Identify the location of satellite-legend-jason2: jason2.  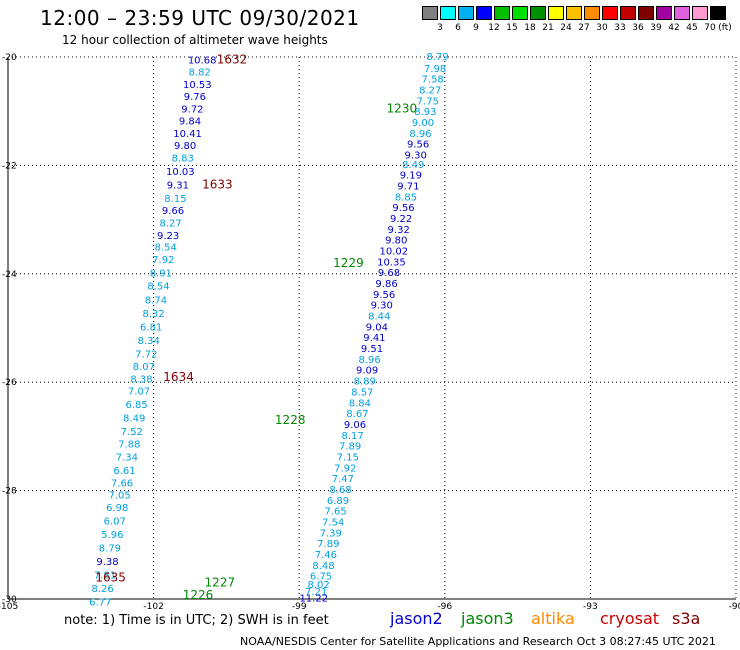
(416, 618).